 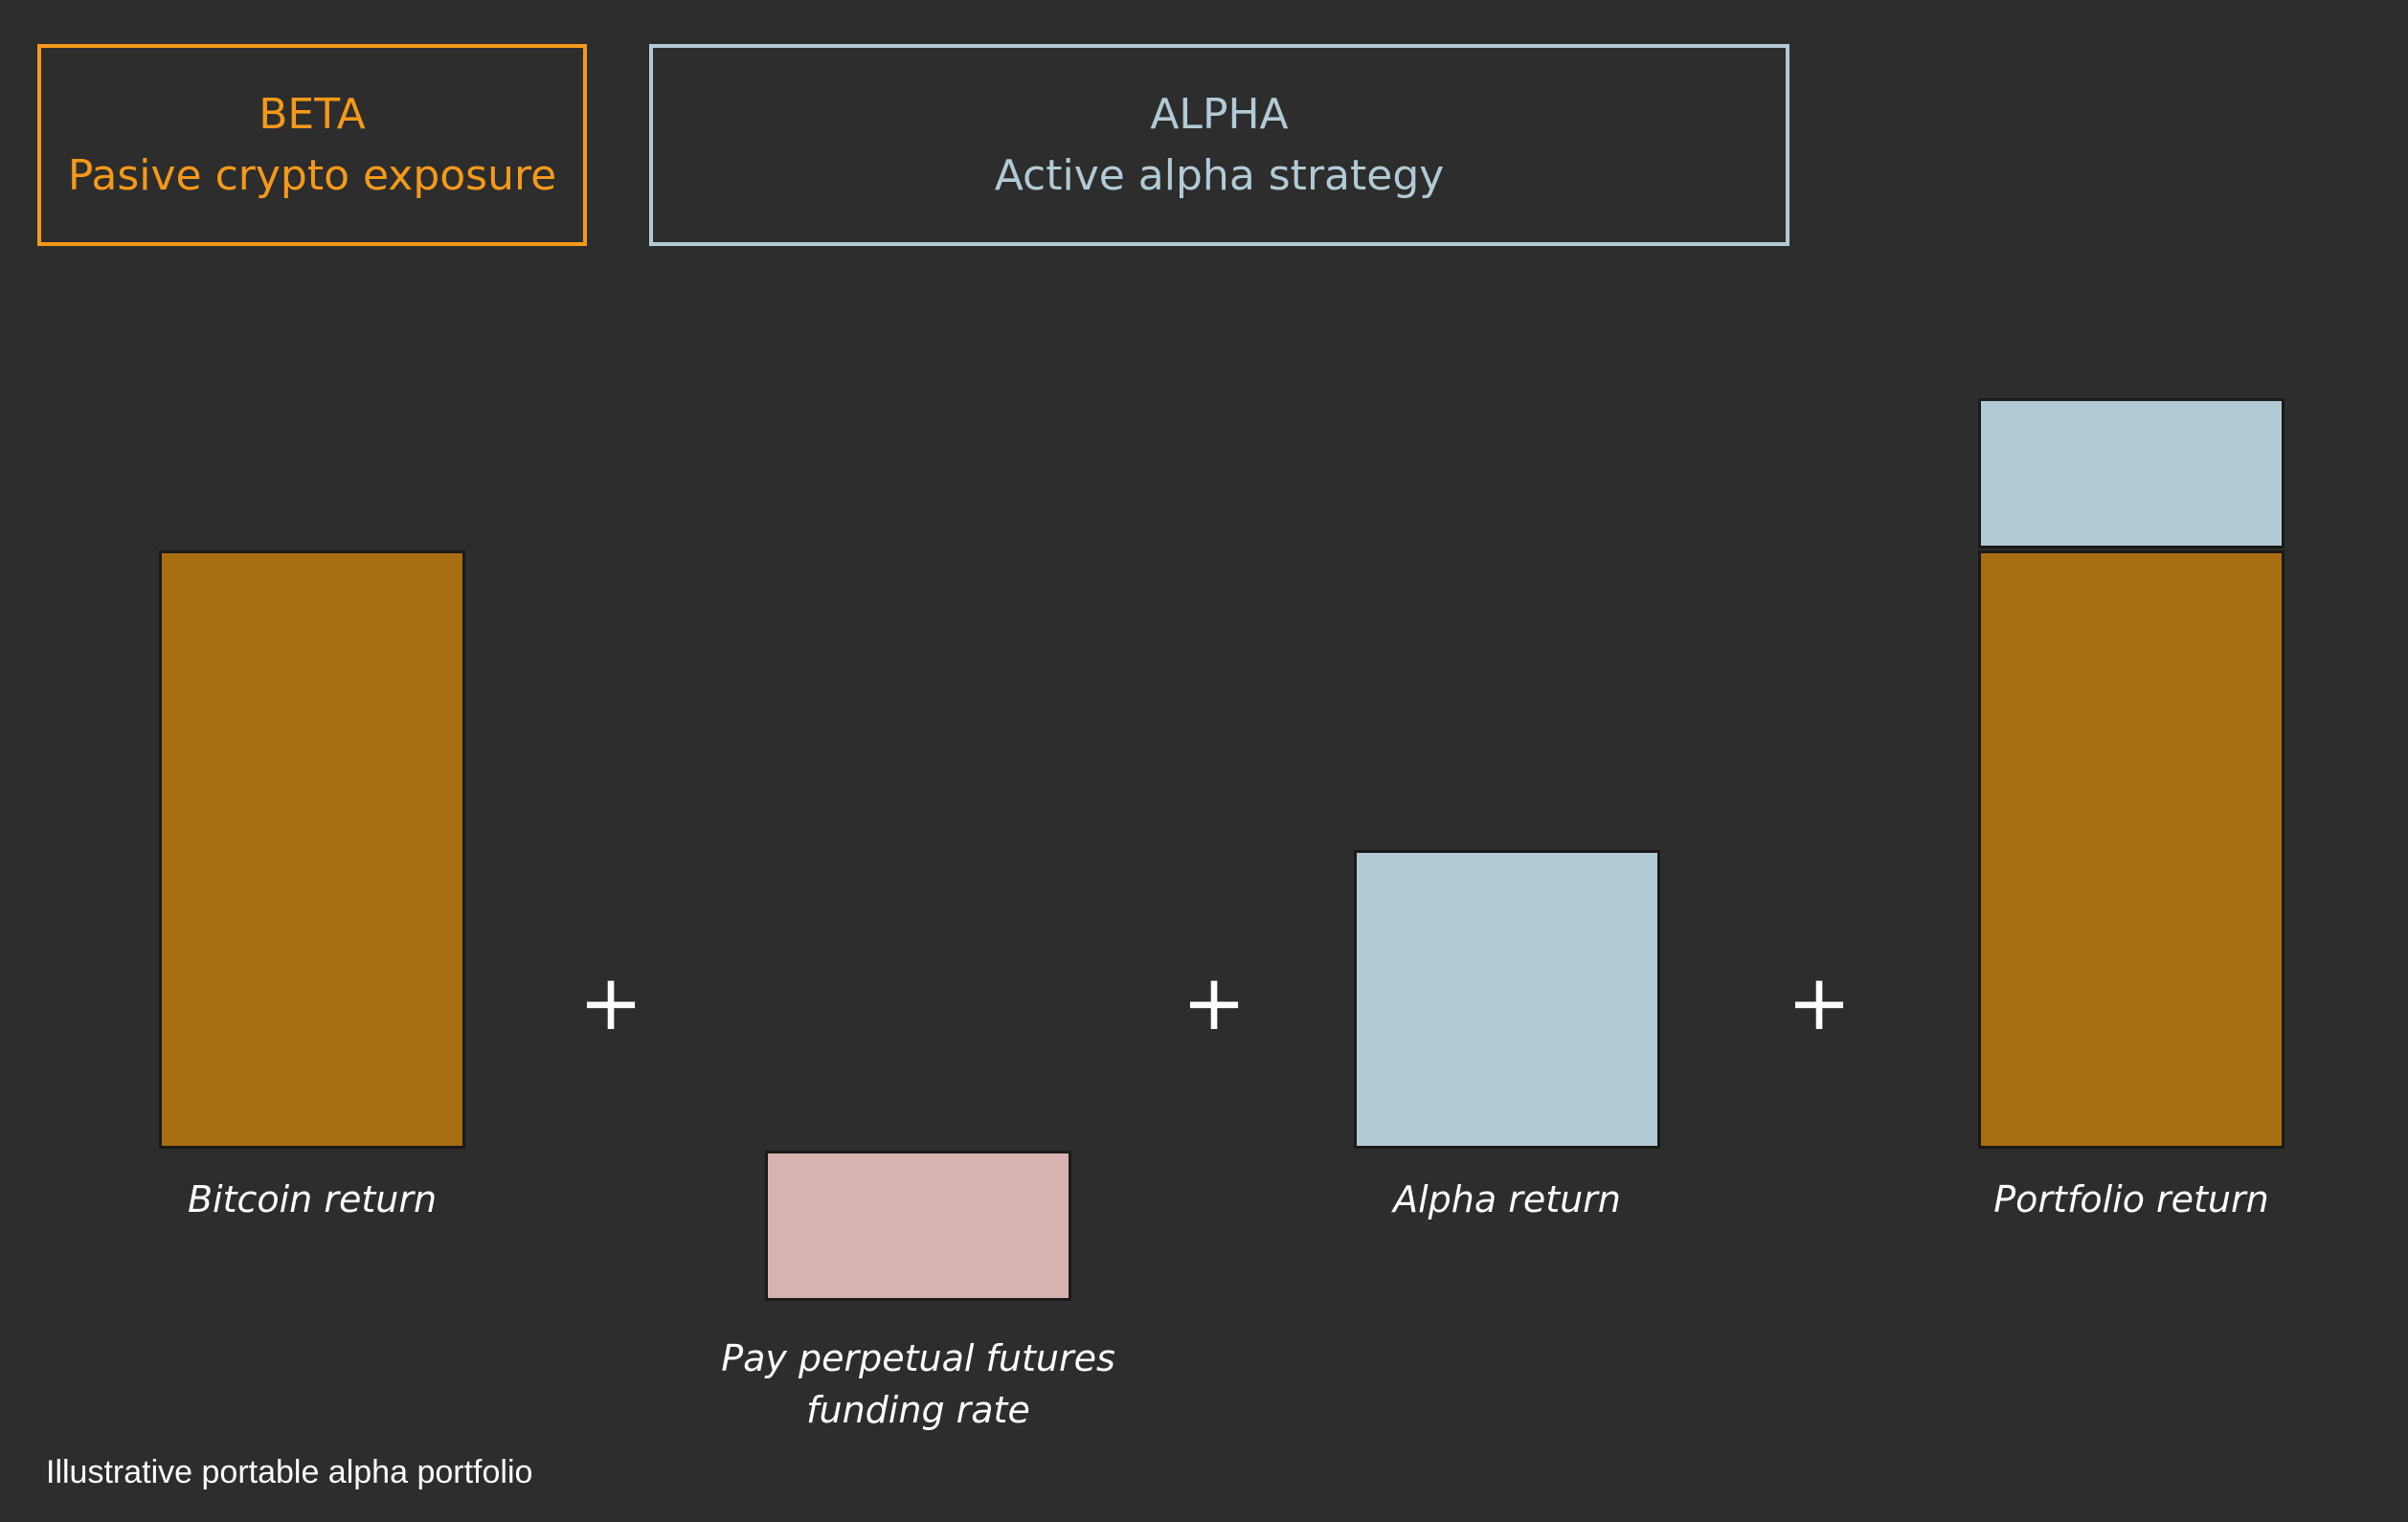 What do you see at coordinates (2131, 1199) in the screenshot?
I see `portfolio-return-label: Portfolio return` at bounding box center [2131, 1199].